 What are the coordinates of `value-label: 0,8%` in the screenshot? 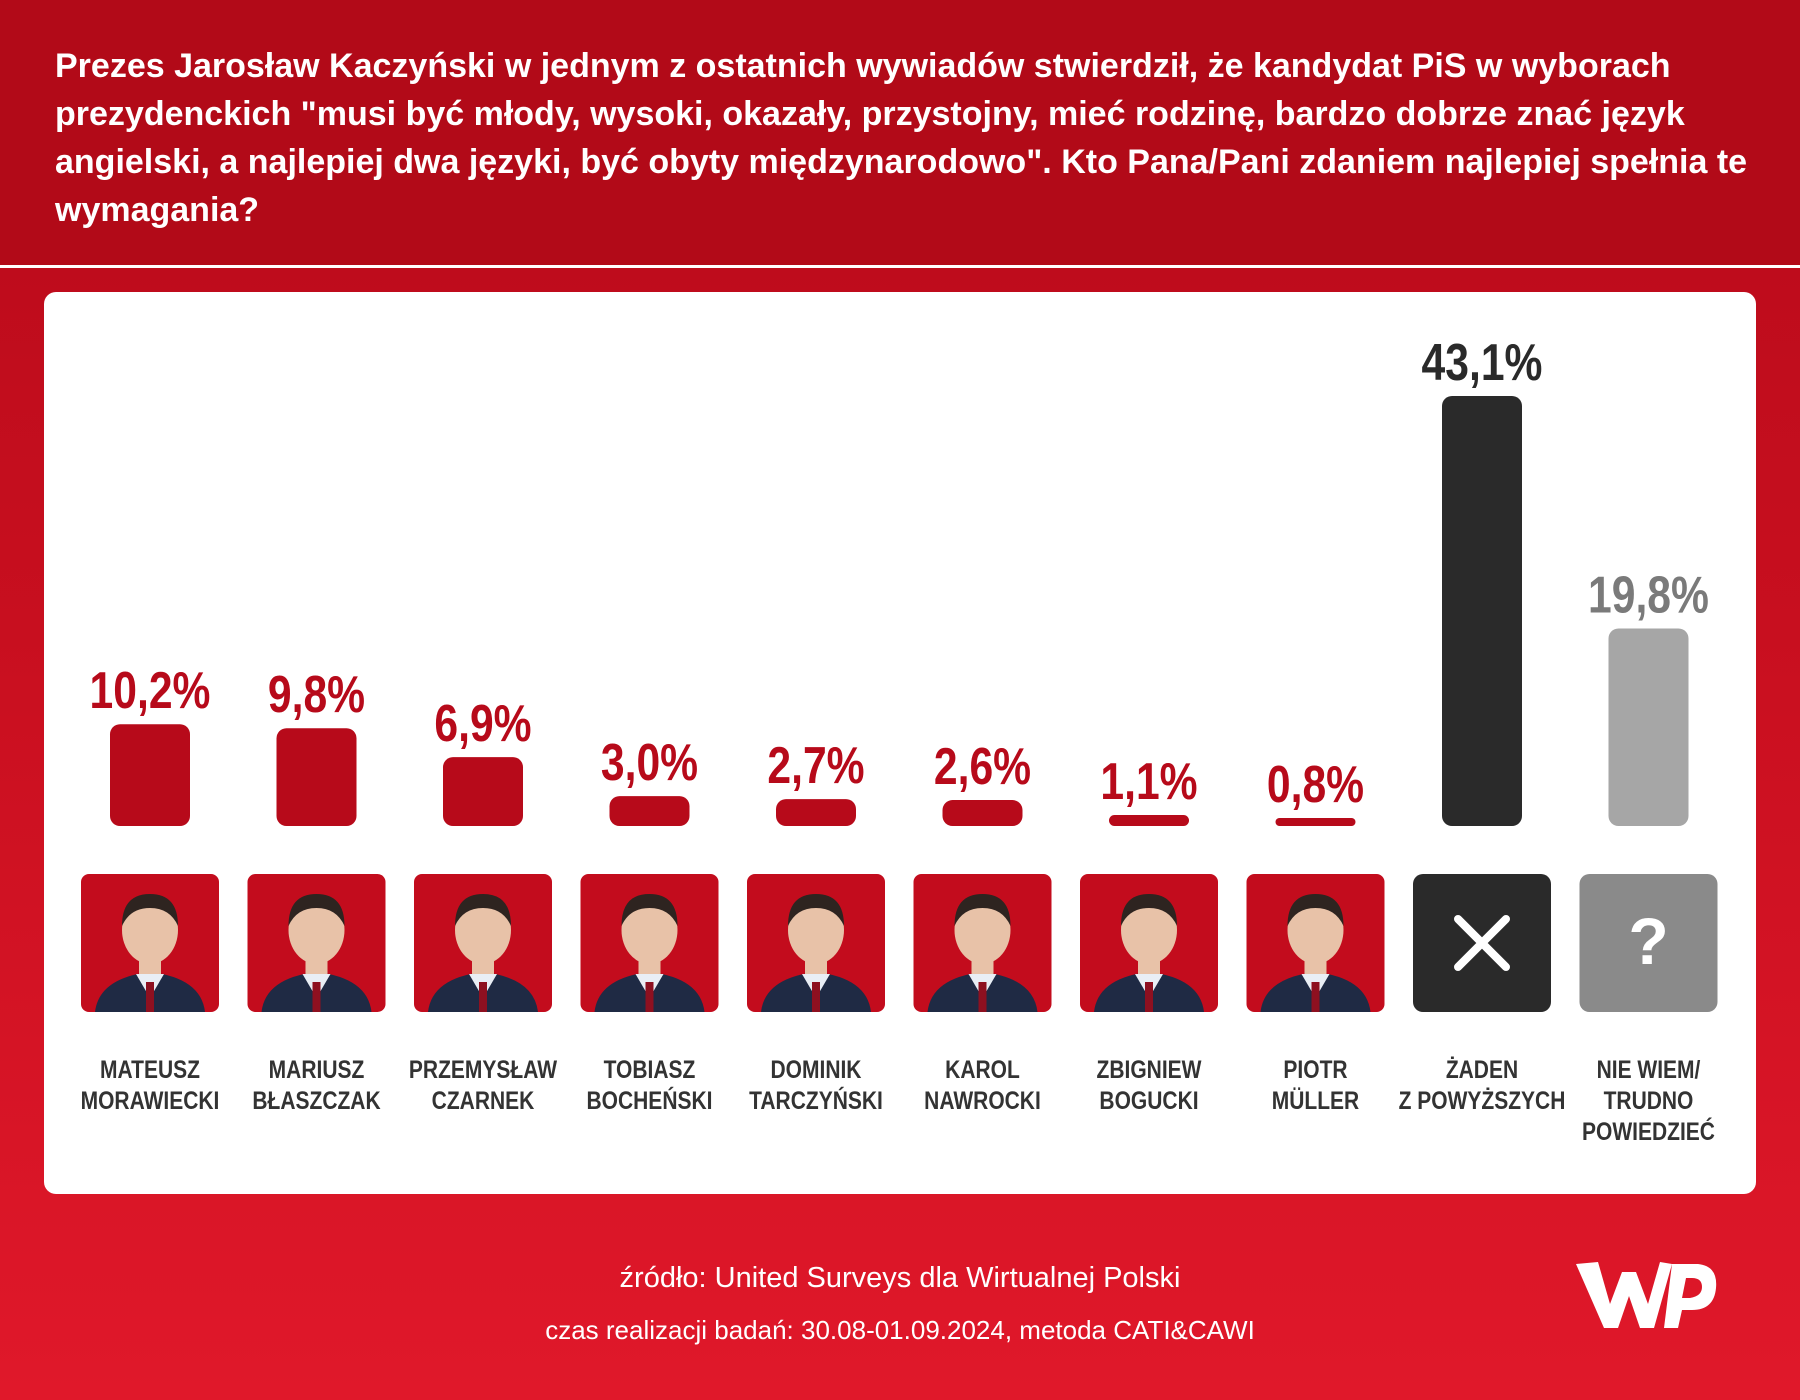 It's located at (1315, 785).